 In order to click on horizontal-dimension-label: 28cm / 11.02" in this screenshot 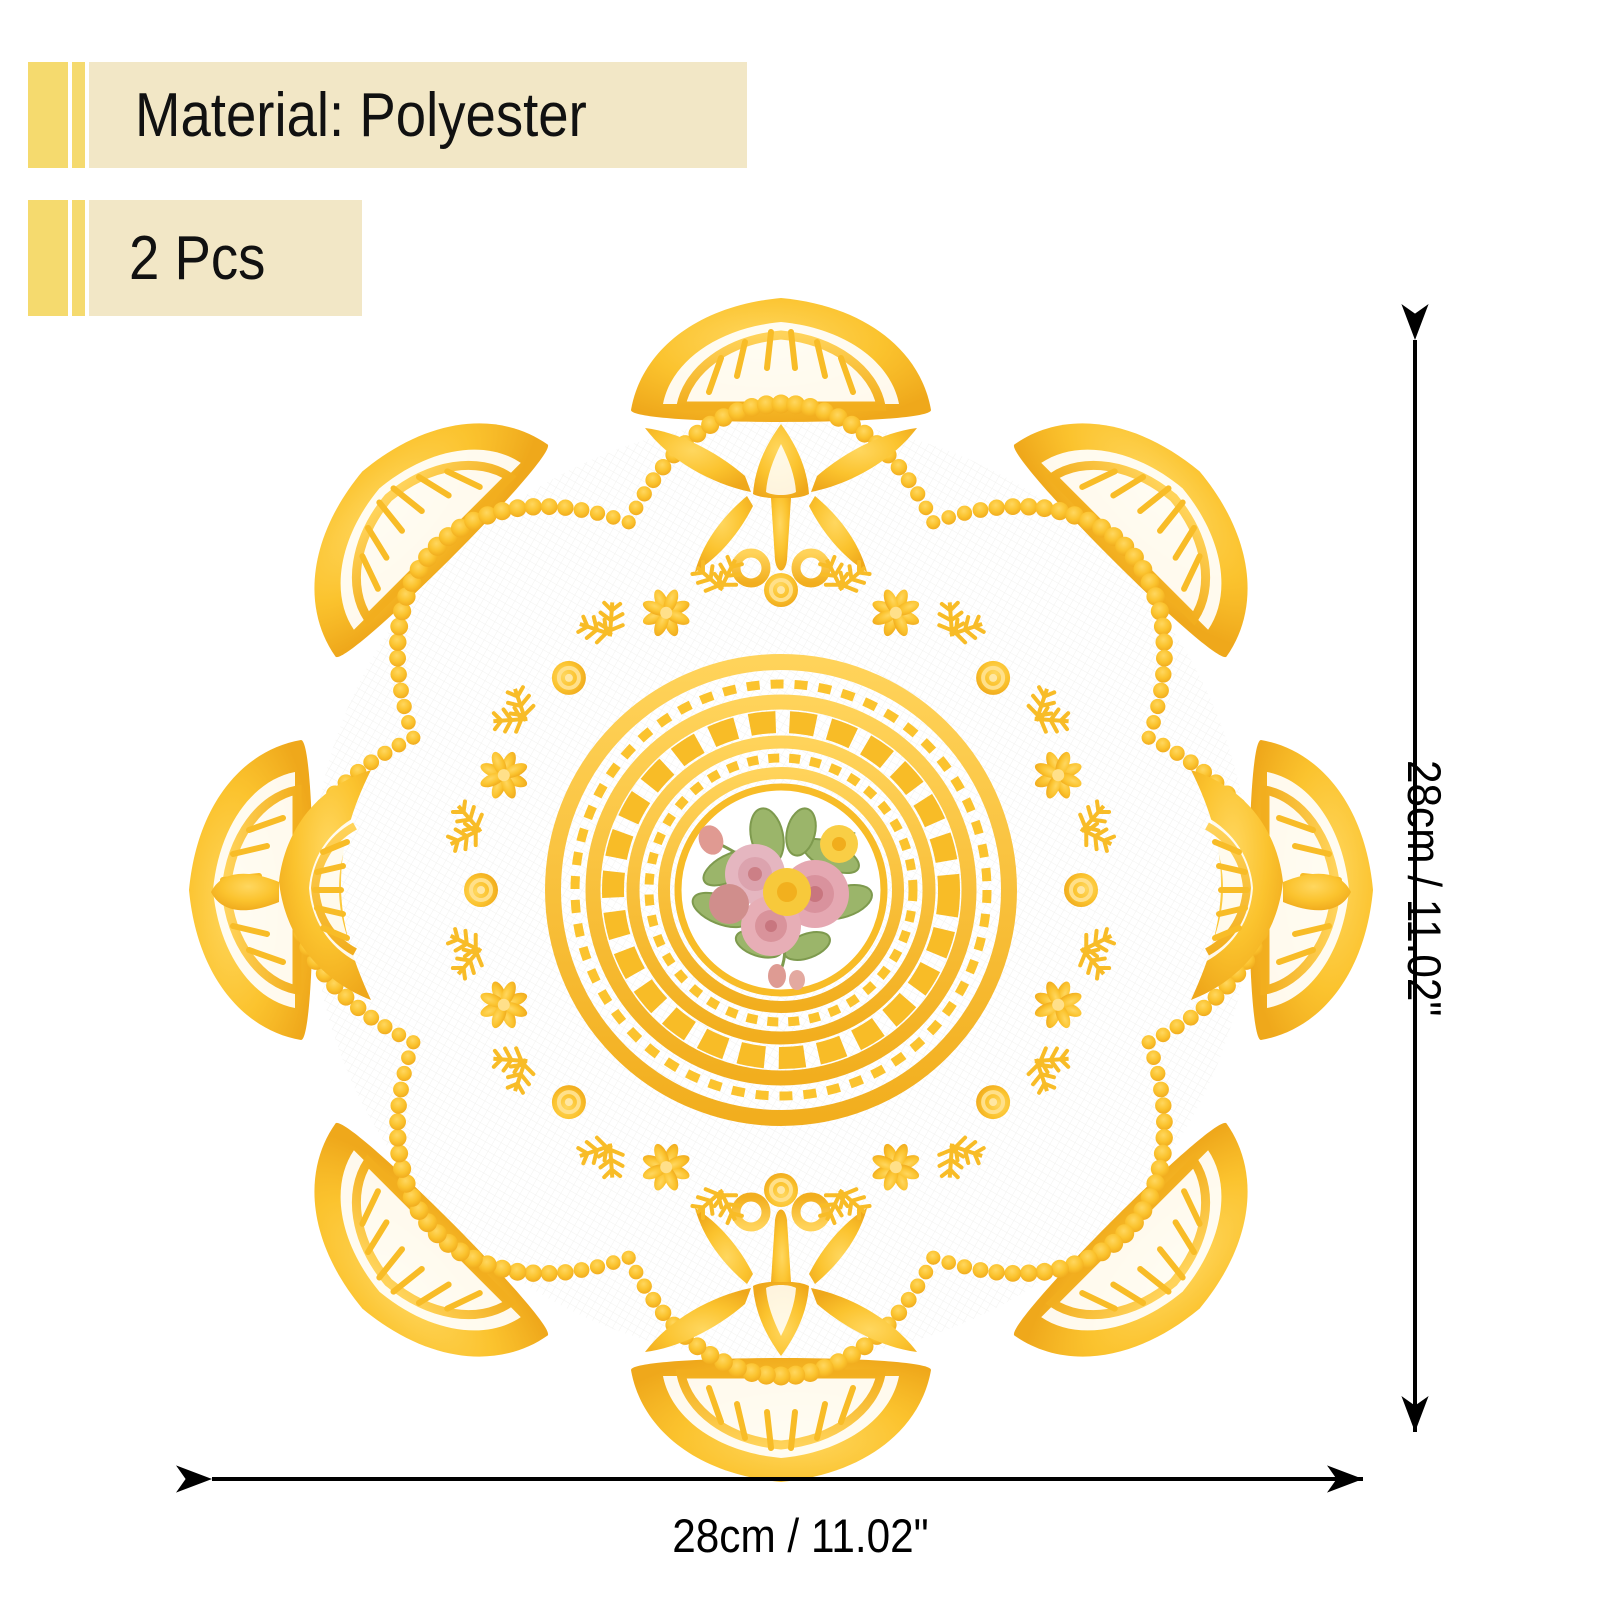, I will do `click(800, 1535)`.